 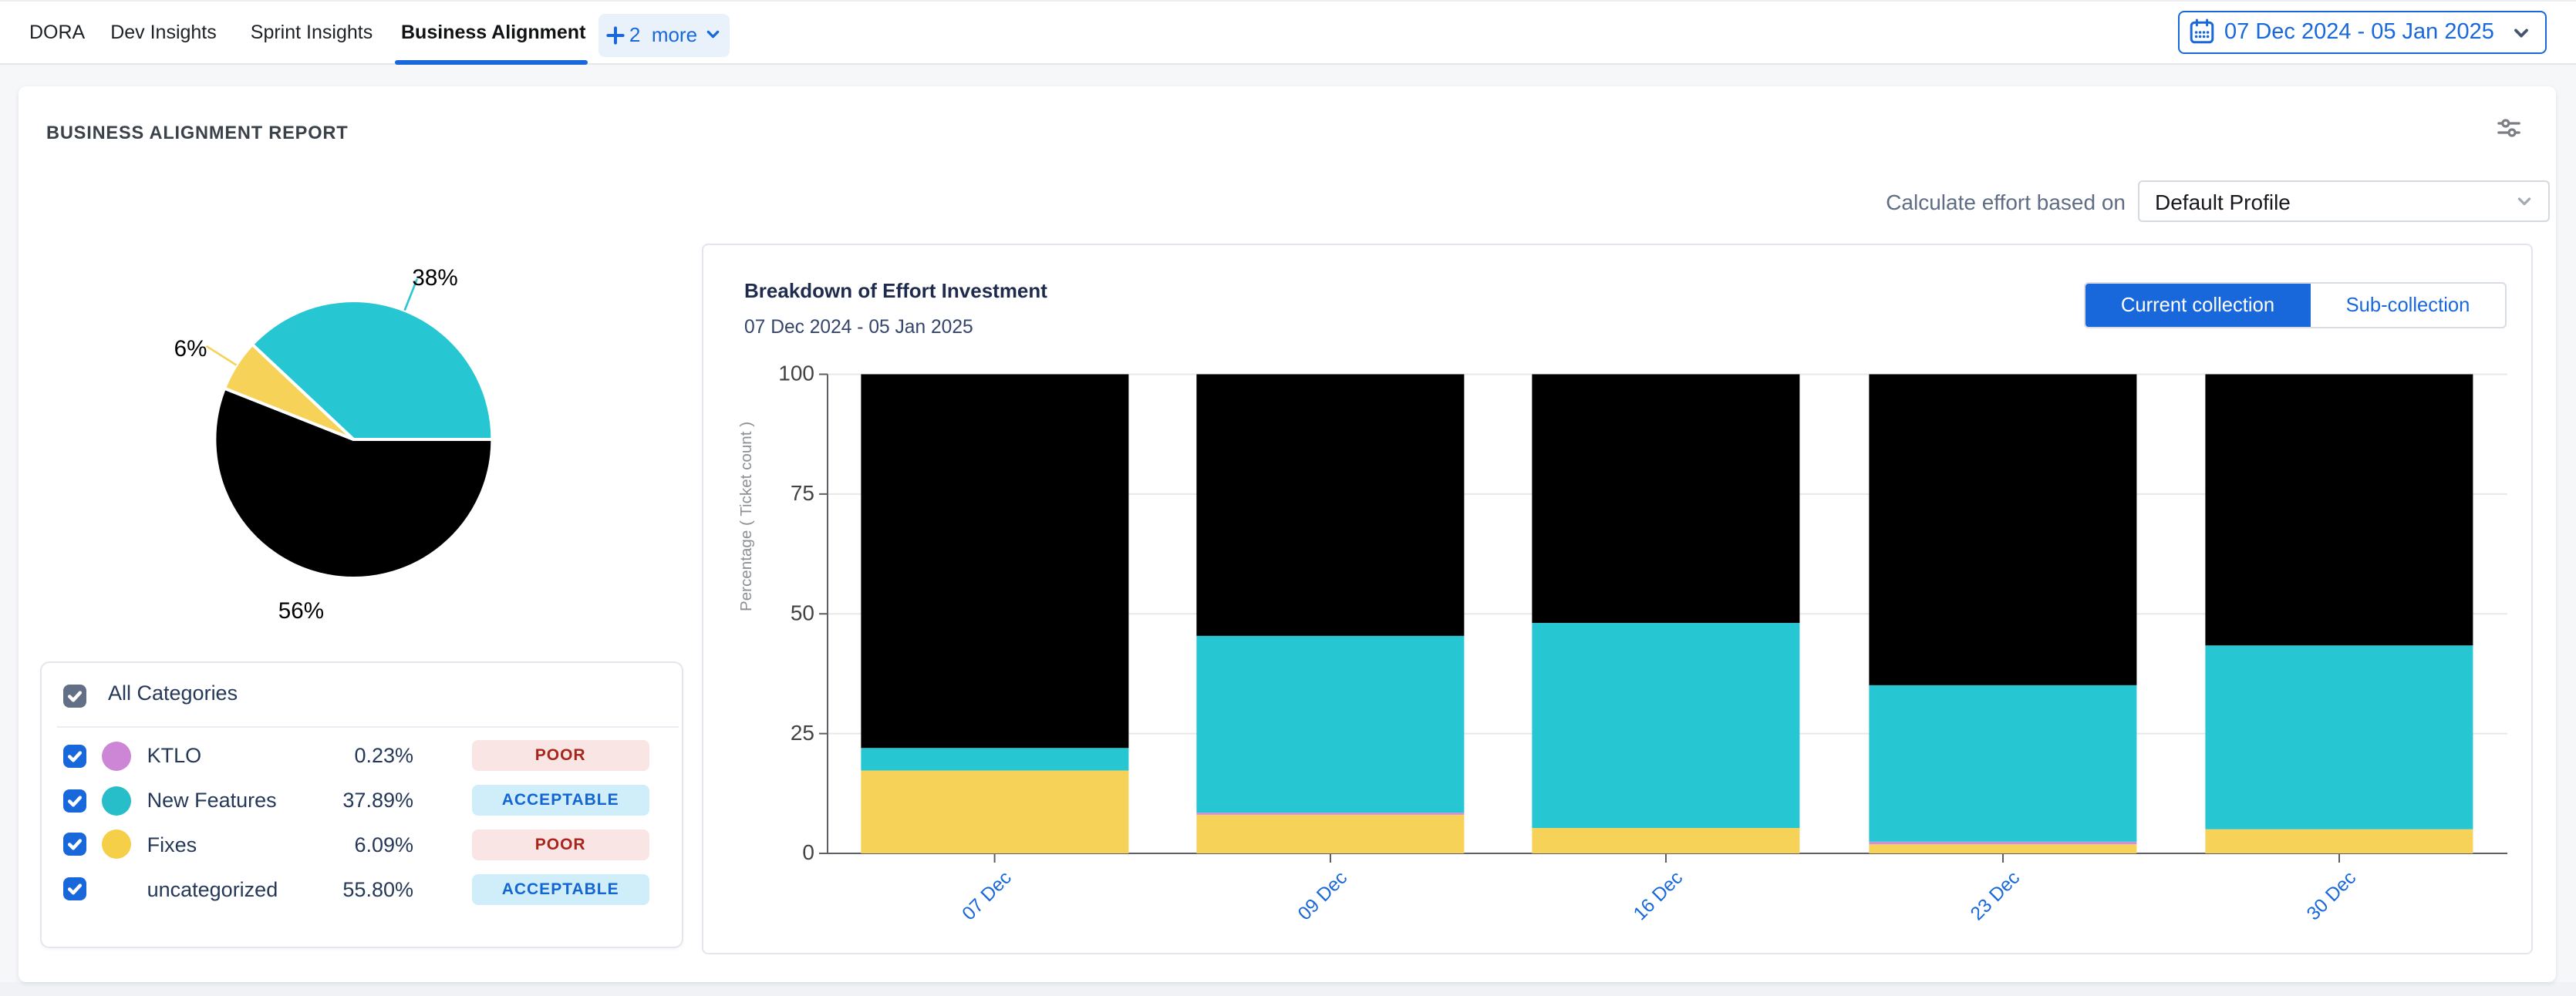 I want to click on svg-text: 6%, so click(x=190, y=349).